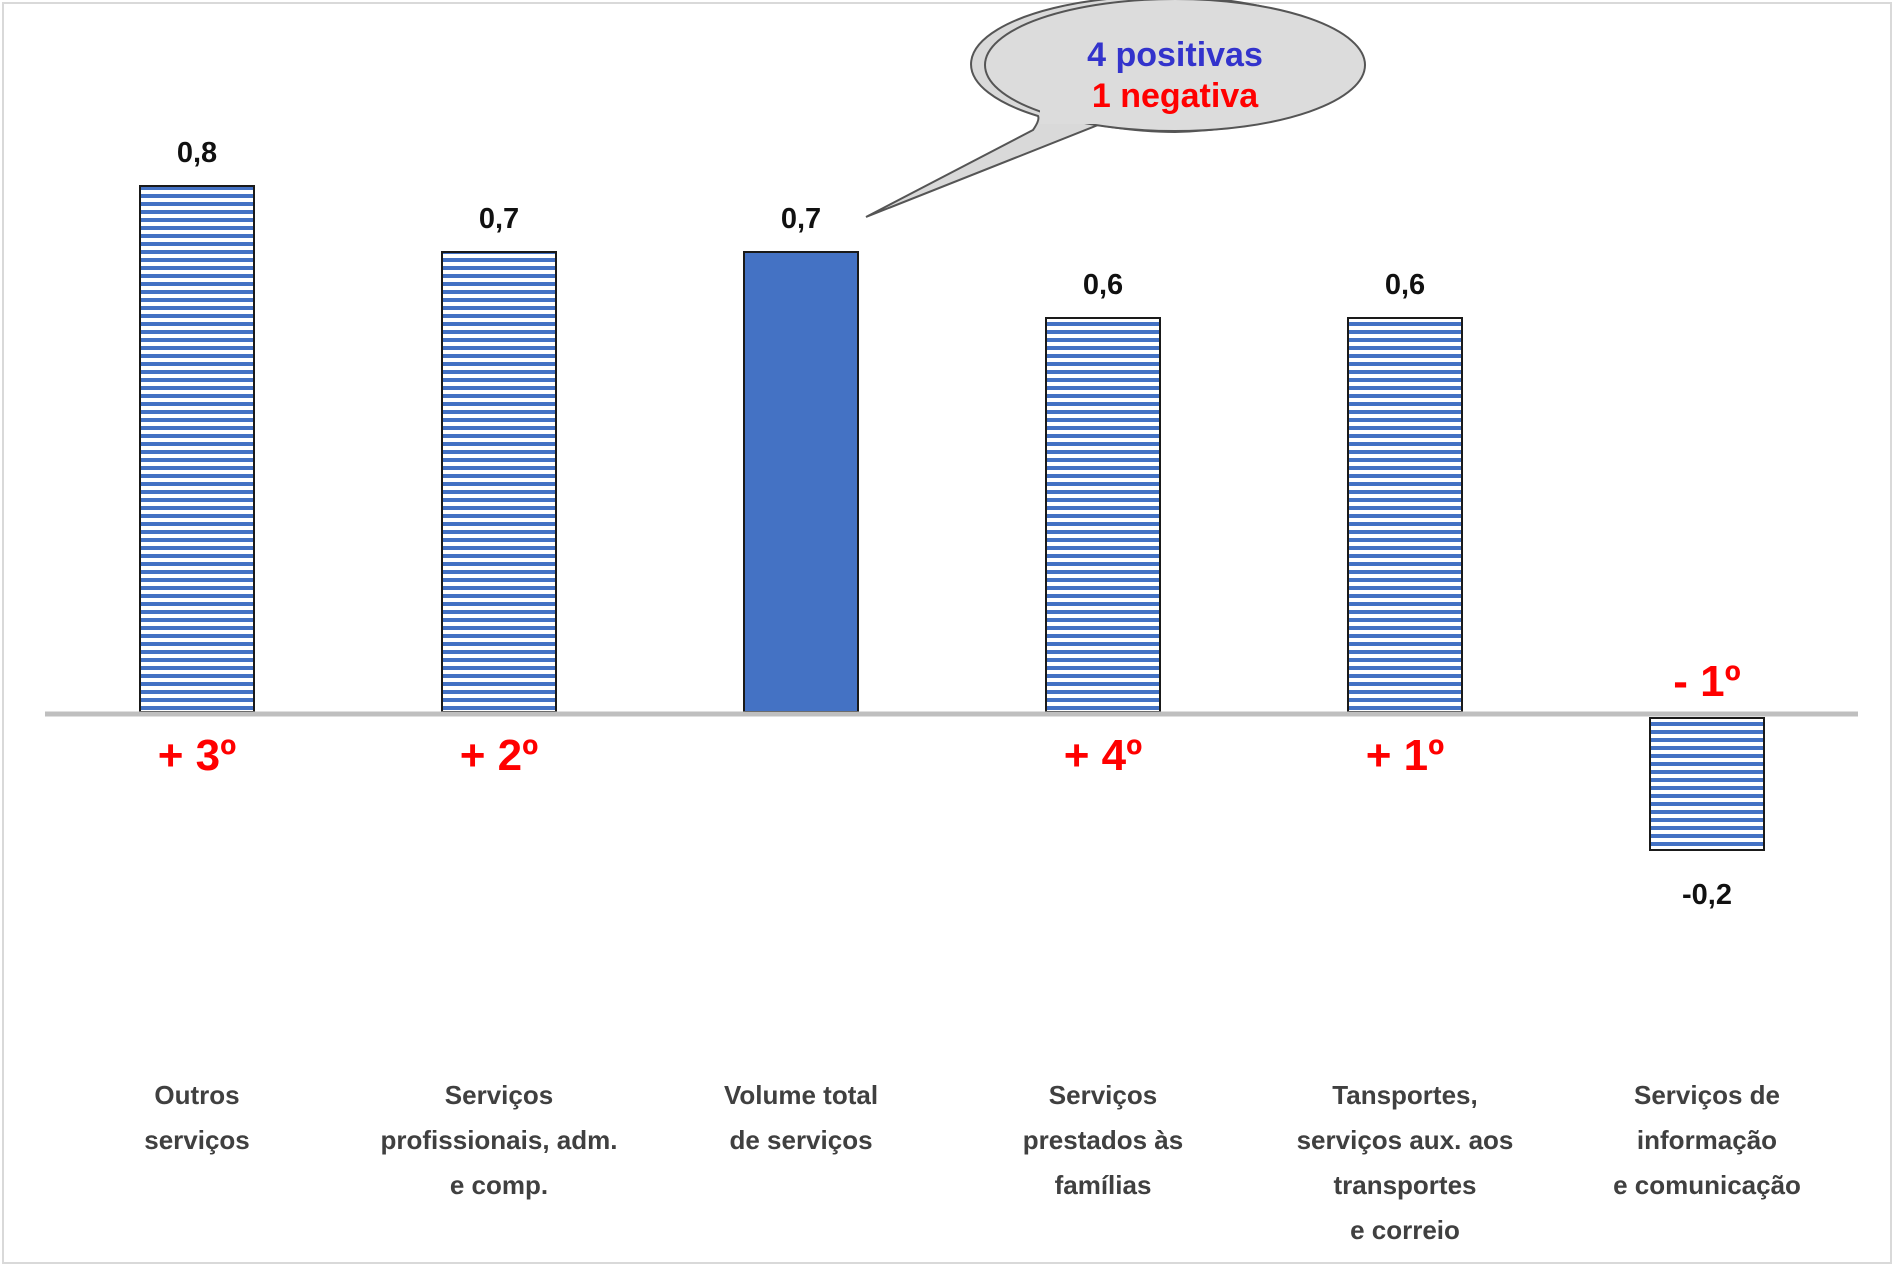  What do you see at coordinates (1707, 1185) in the screenshot?
I see `category-label-5-line-2: e comunicação` at bounding box center [1707, 1185].